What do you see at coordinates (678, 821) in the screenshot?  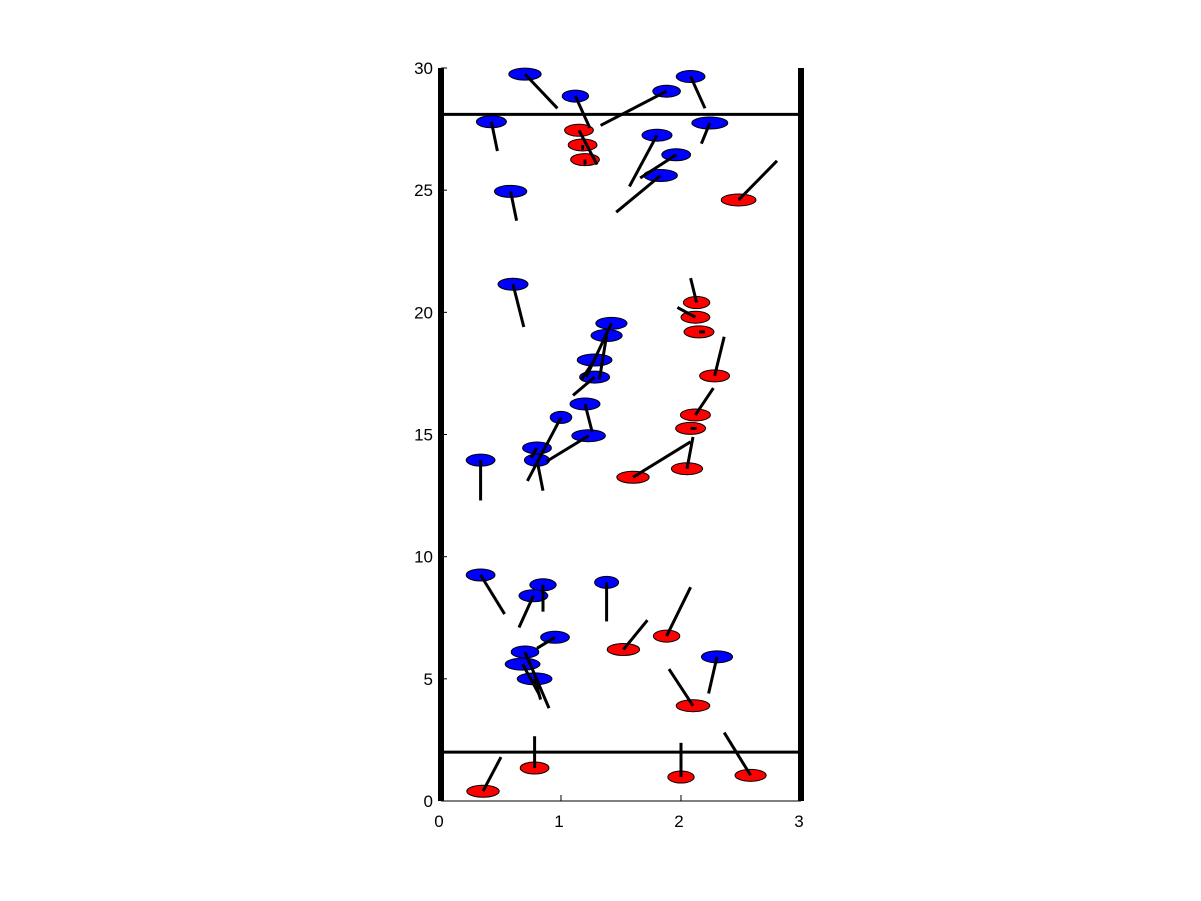 I see `x-tick-label-2: 2` at bounding box center [678, 821].